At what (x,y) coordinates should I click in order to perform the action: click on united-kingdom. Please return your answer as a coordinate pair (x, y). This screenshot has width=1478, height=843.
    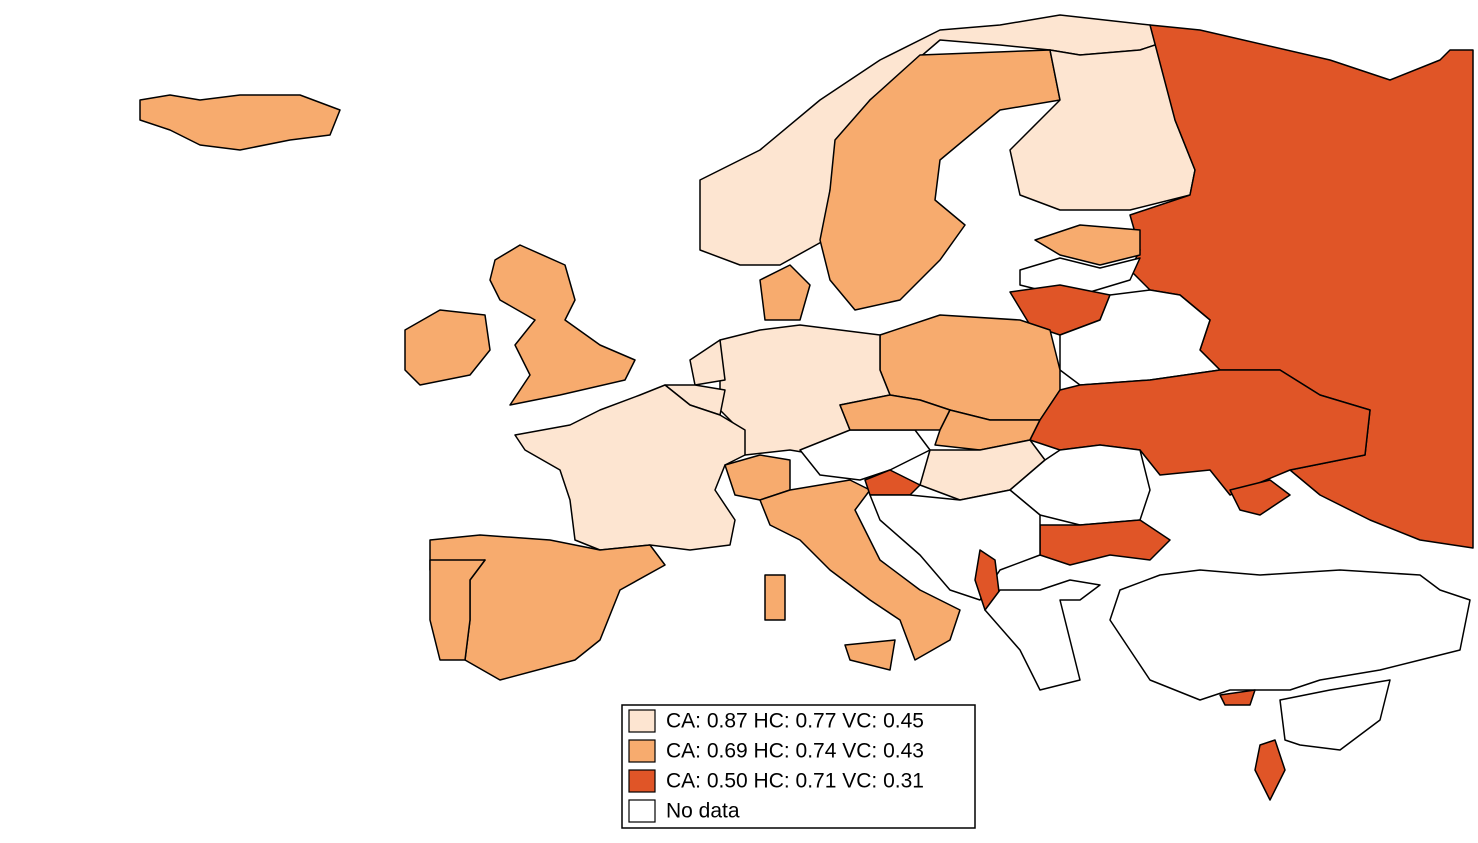
    Looking at the image, I should click on (562, 325).